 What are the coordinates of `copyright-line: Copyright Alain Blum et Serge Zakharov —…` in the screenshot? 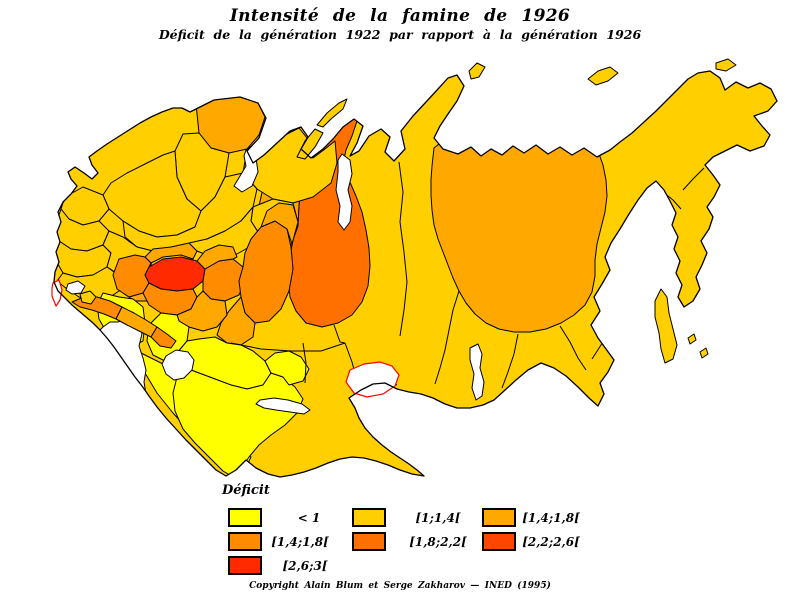 It's located at (400, 586).